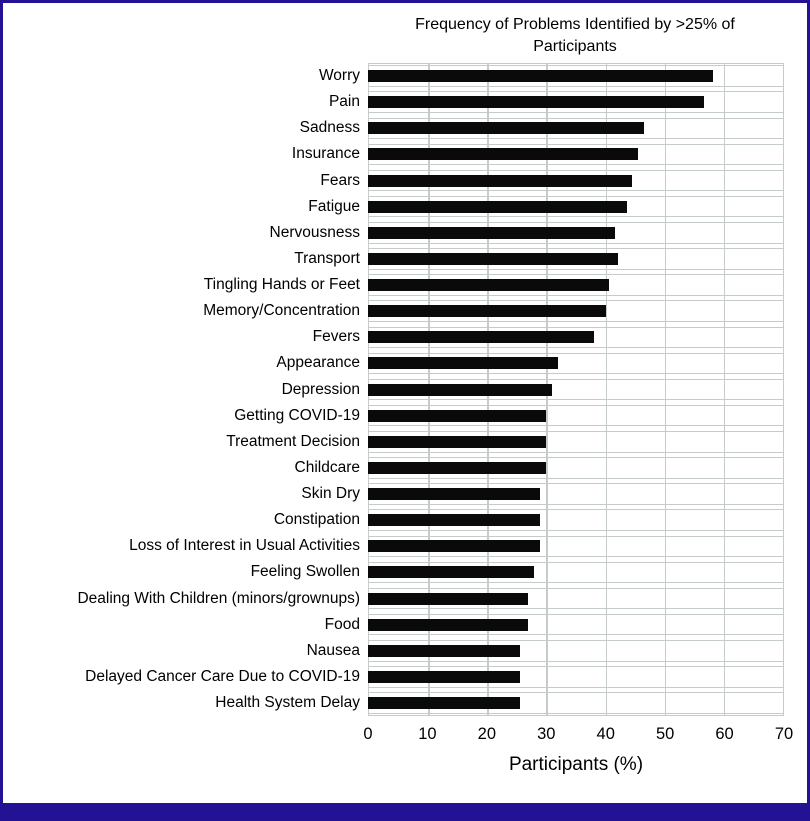  I want to click on chart-row: Depression, so click(393, 390).